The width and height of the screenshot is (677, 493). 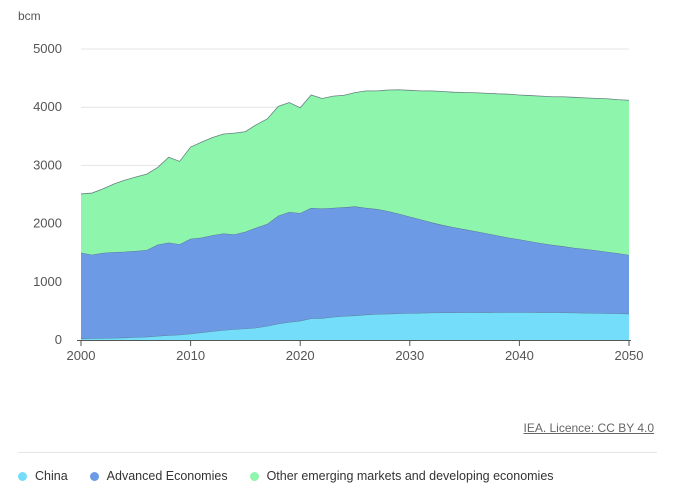 What do you see at coordinates (167, 476) in the screenshot?
I see `legend-label-advanced-economies: Advanced Economies` at bounding box center [167, 476].